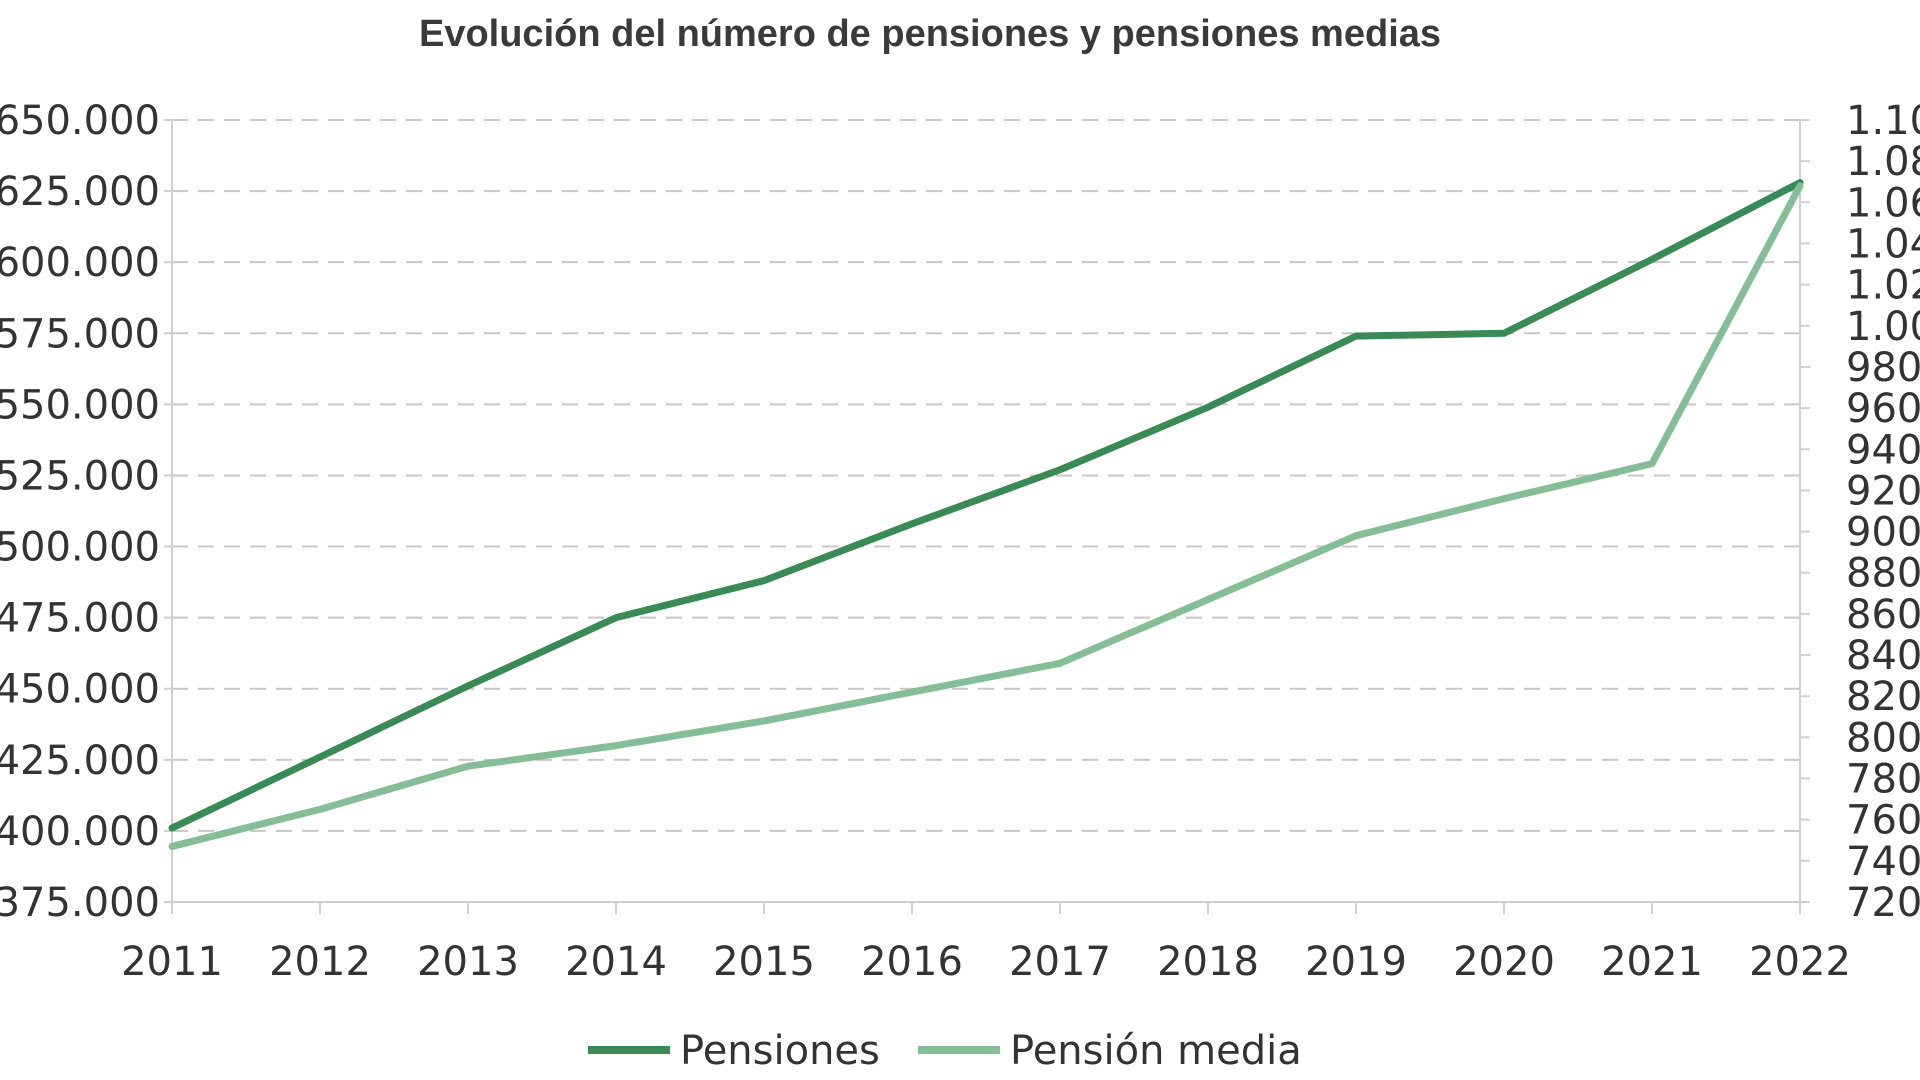 This screenshot has width=1920, height=1080. Describe the element at coordinates (1156, 1051) in the screenshot. I see `legend-label: Pensión media` at that location.